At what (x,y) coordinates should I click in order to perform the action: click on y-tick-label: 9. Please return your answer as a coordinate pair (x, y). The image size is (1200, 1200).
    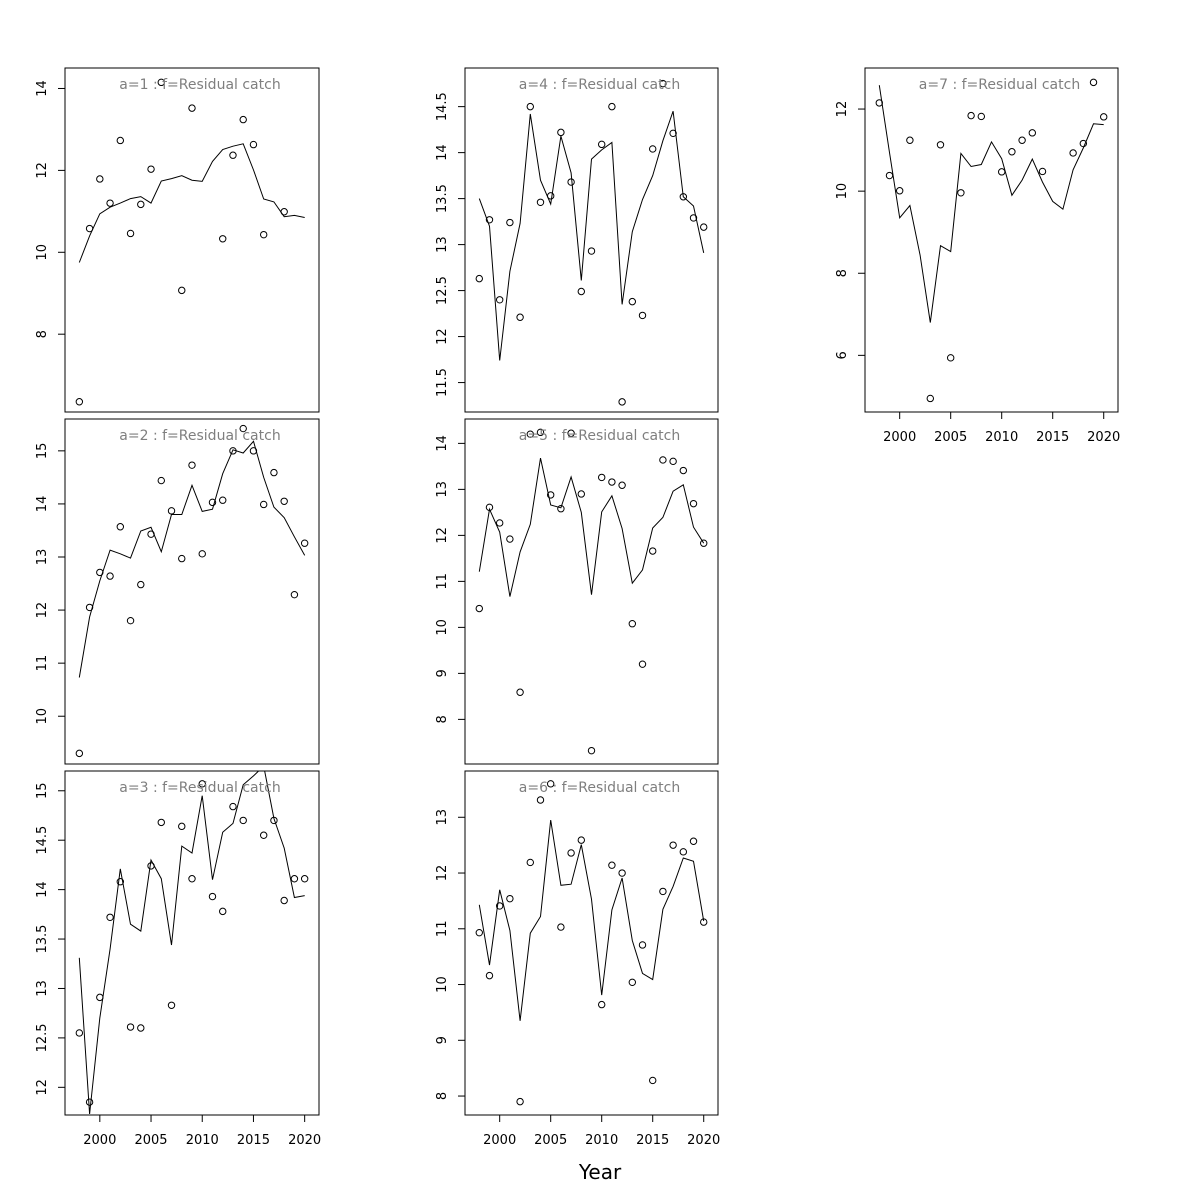
    Looking at the image, I should click on (442, 673).